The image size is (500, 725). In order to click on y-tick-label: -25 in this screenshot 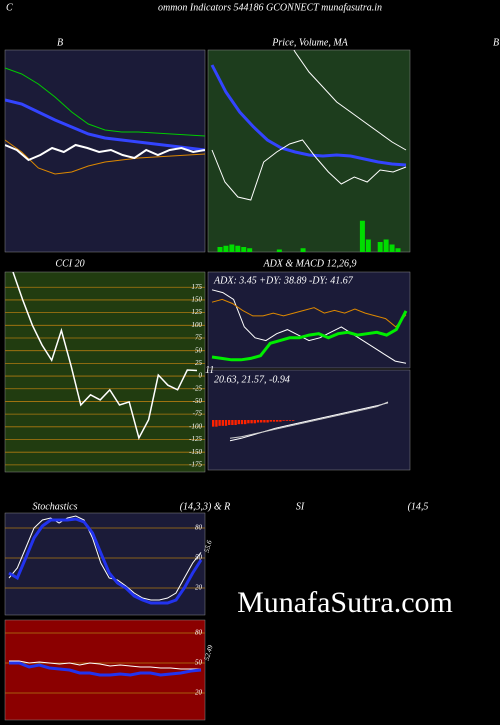, I will do `click(198, 388)`.